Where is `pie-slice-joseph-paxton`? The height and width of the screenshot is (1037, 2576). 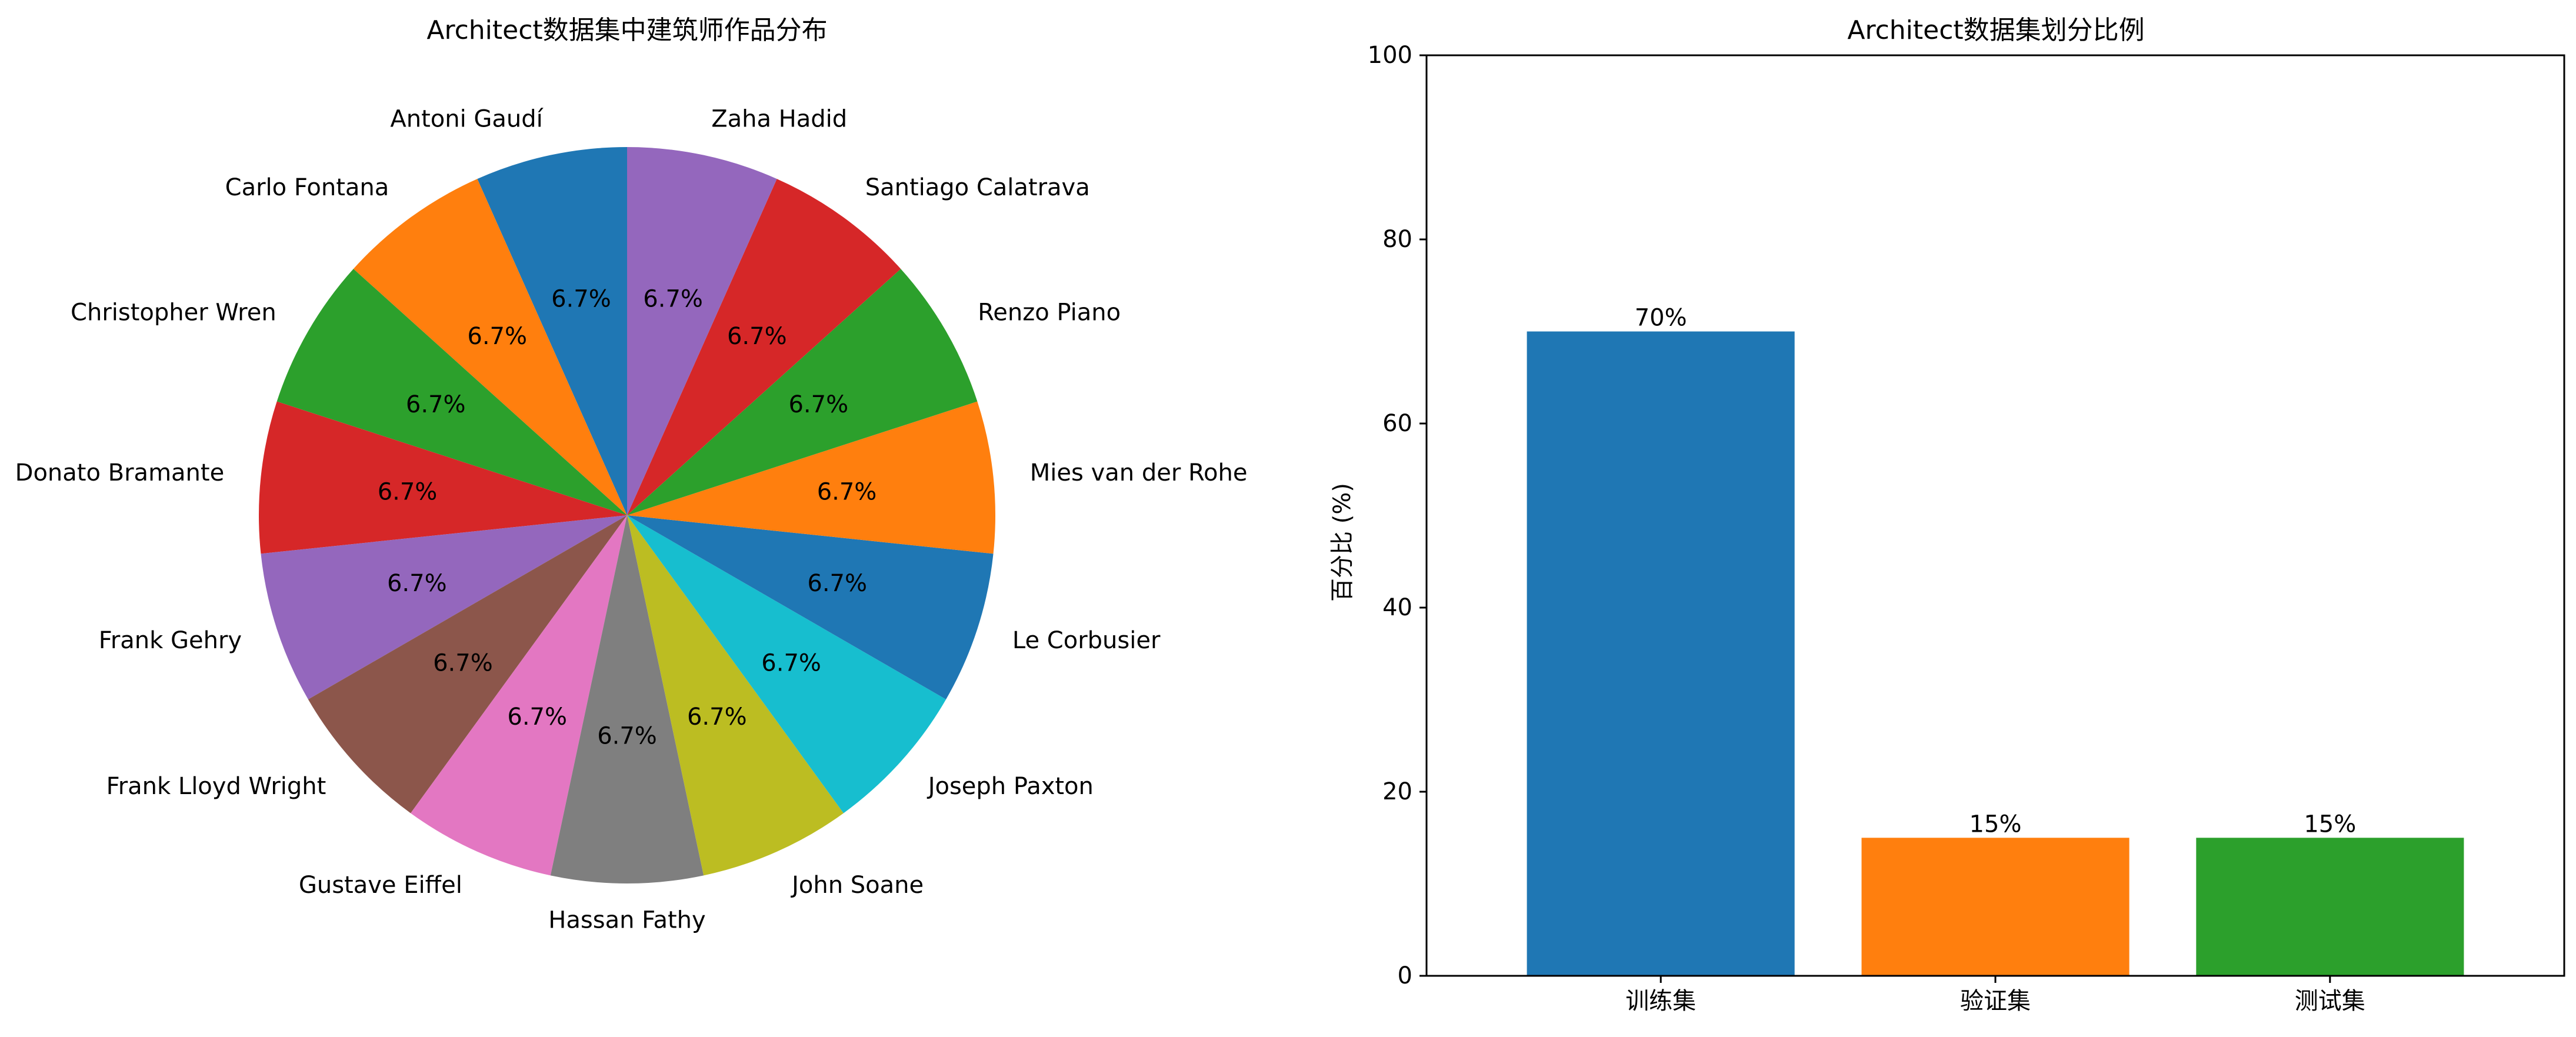
pie-slice-joseph-paxton is located at coordinates (787, 664).